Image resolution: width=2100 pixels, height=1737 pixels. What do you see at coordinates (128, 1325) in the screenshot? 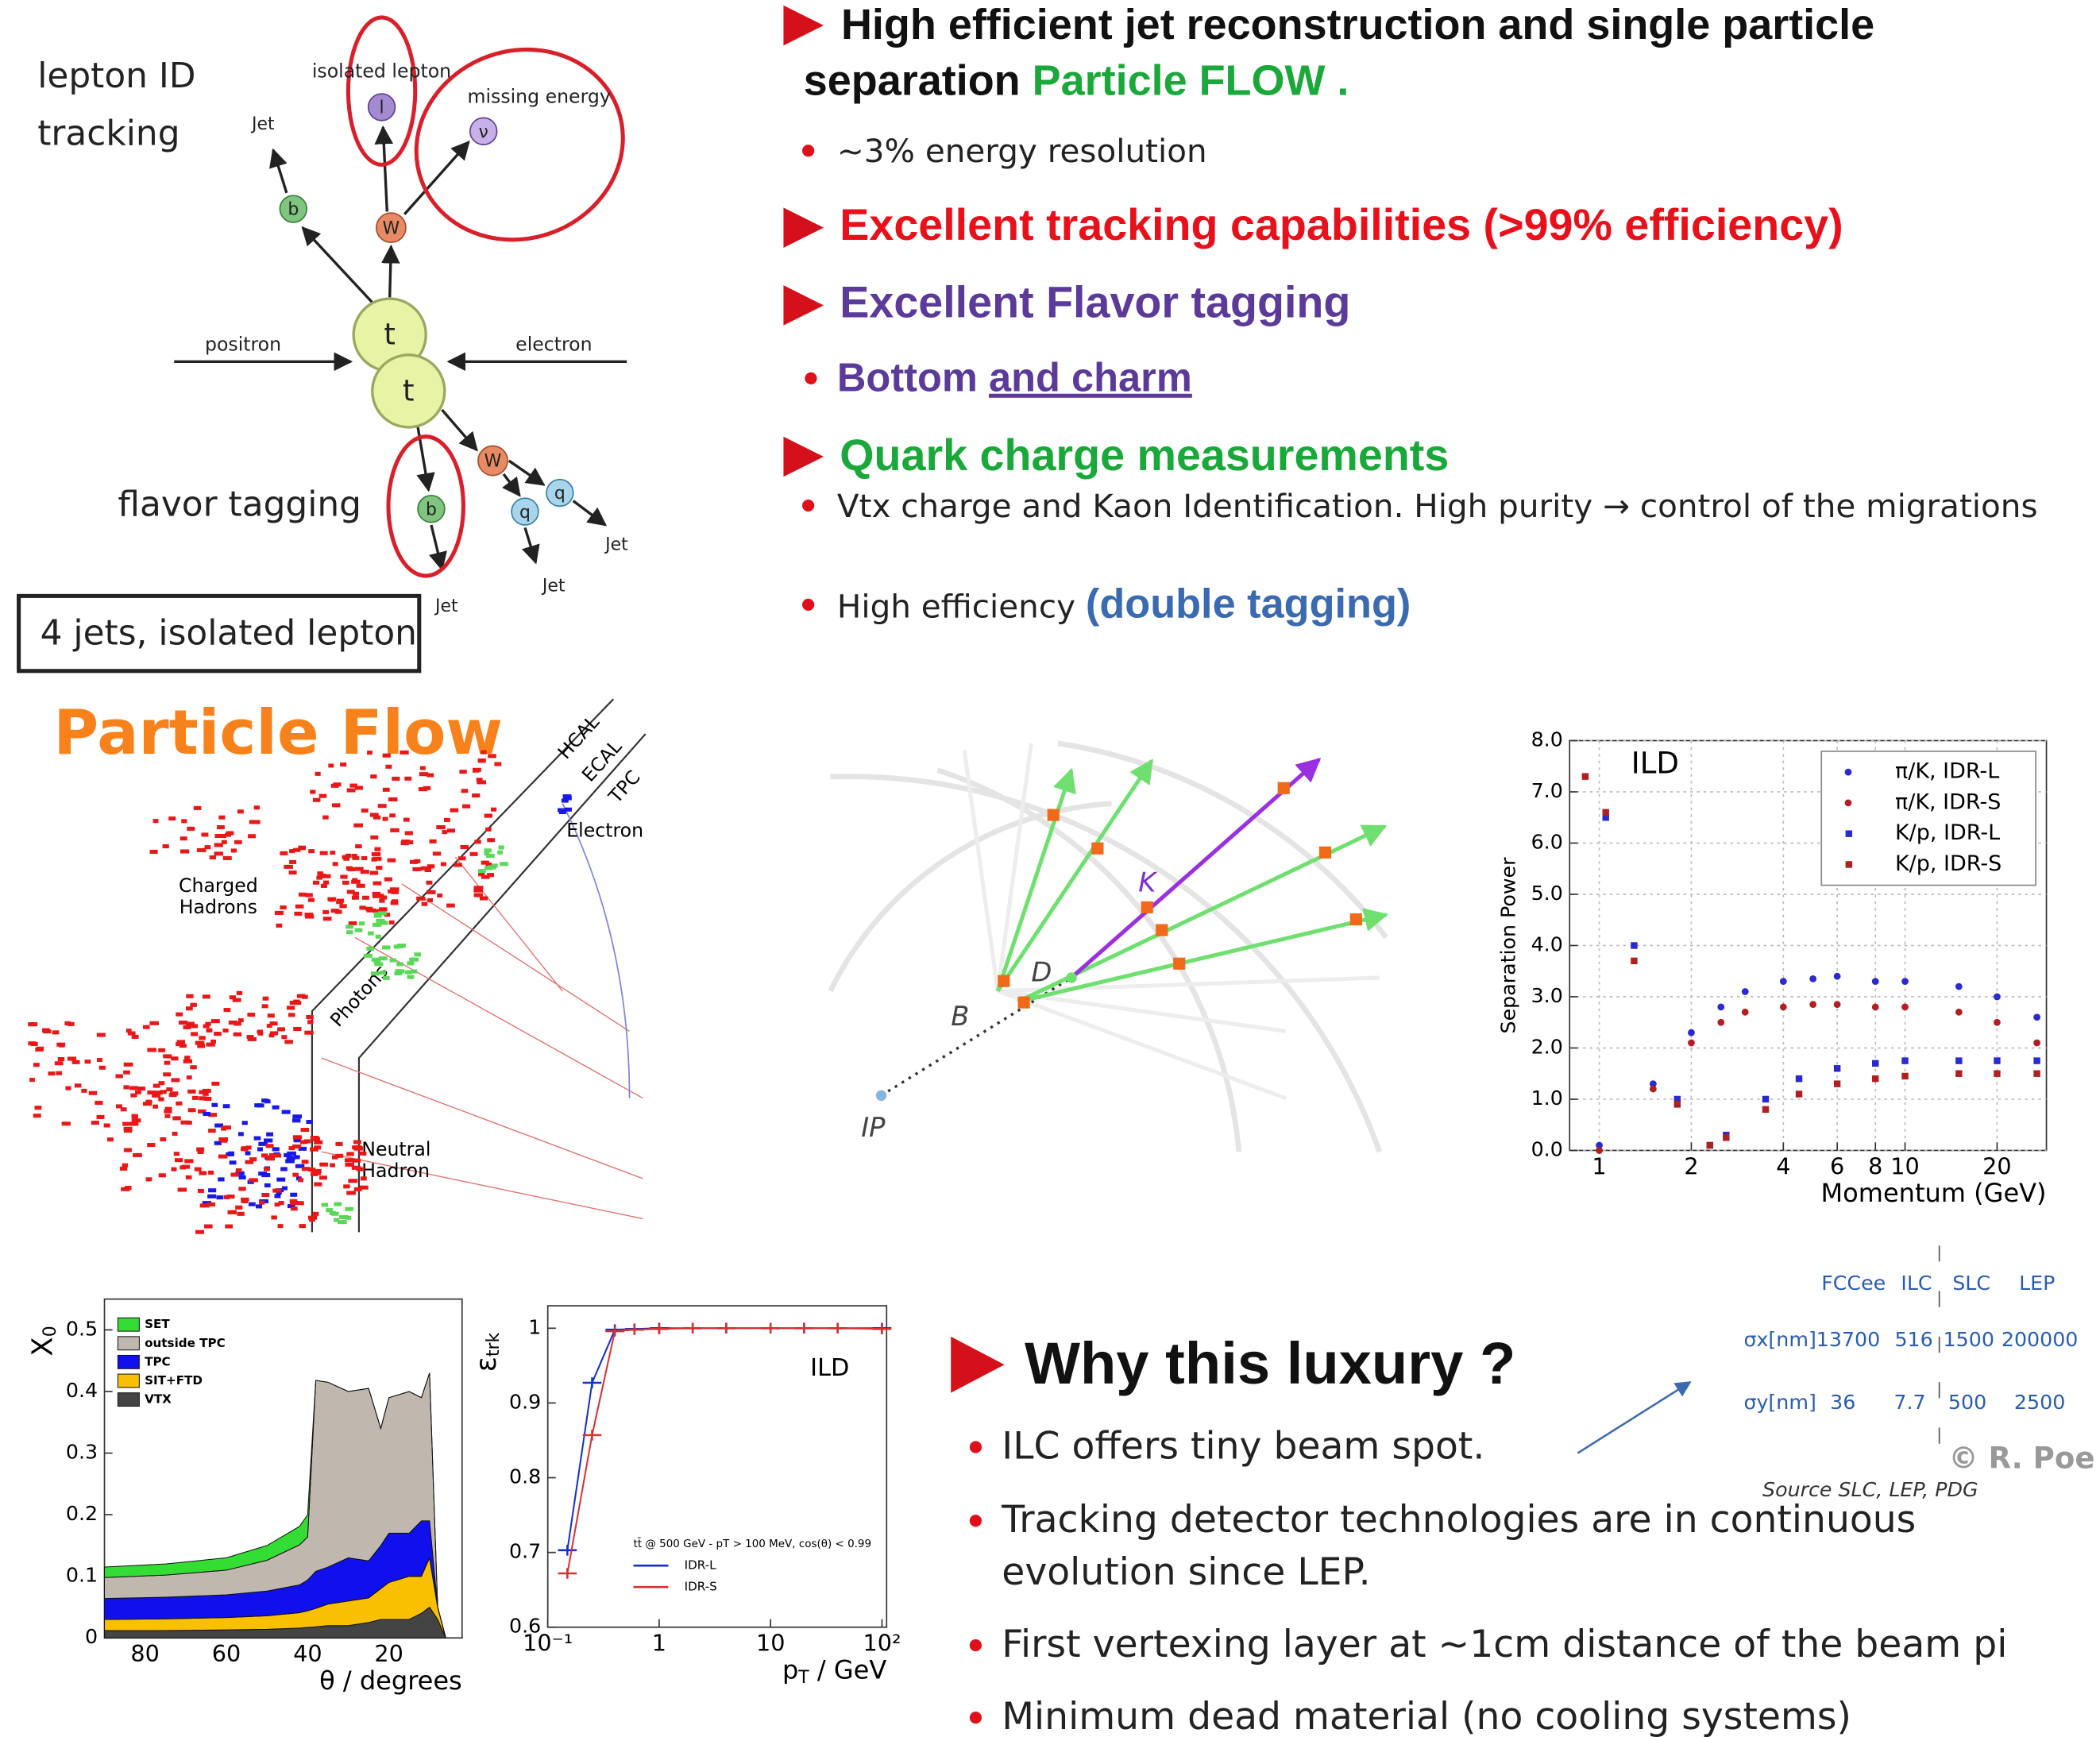
I see `legend-swatch` at bounding box center [128, 1325].